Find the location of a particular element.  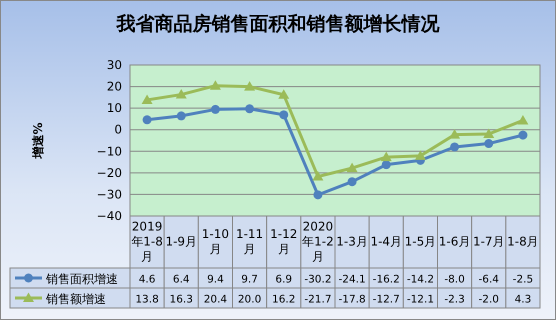

x-tick-label: 2020年1-2月 is located at coordinates (318, 242).